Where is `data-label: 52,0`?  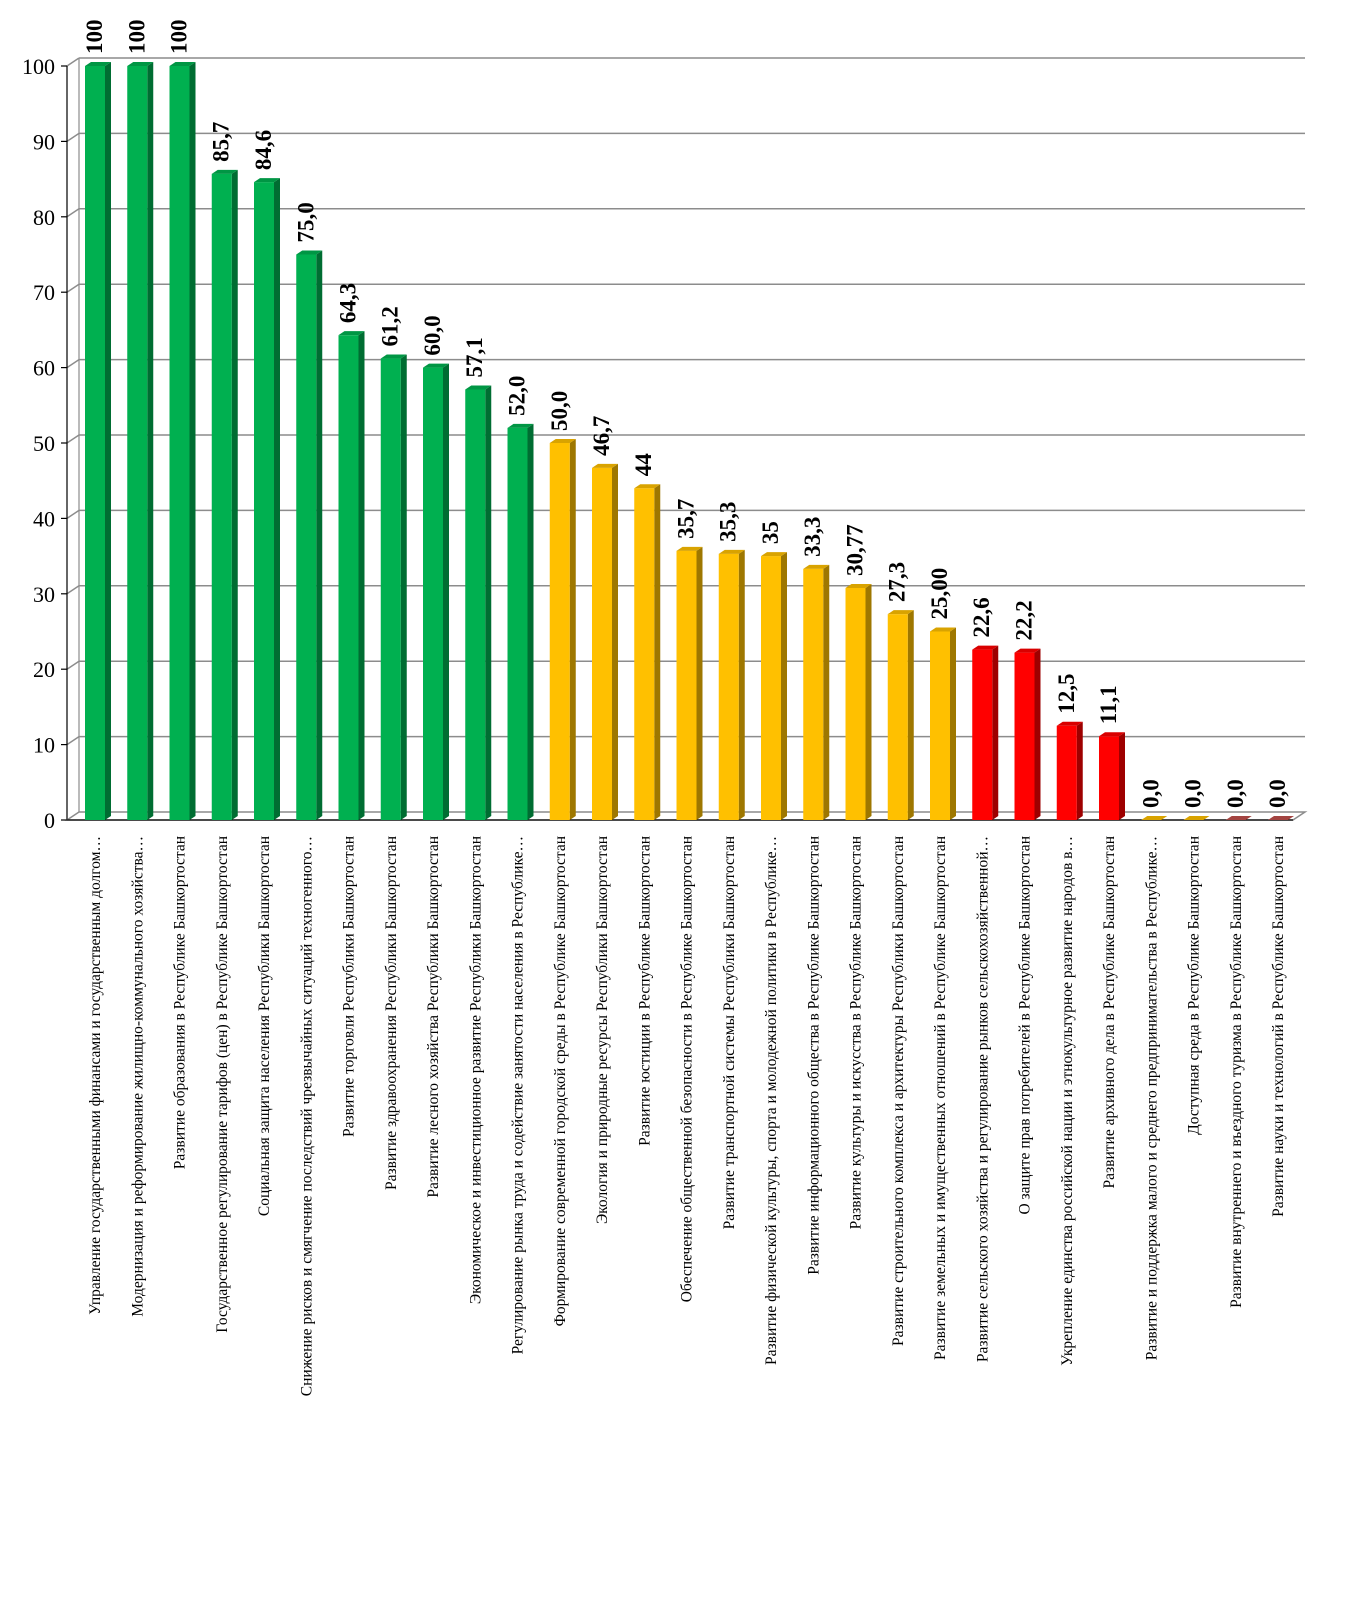 data-label: 52,0 is located at coordinates (517, 396).